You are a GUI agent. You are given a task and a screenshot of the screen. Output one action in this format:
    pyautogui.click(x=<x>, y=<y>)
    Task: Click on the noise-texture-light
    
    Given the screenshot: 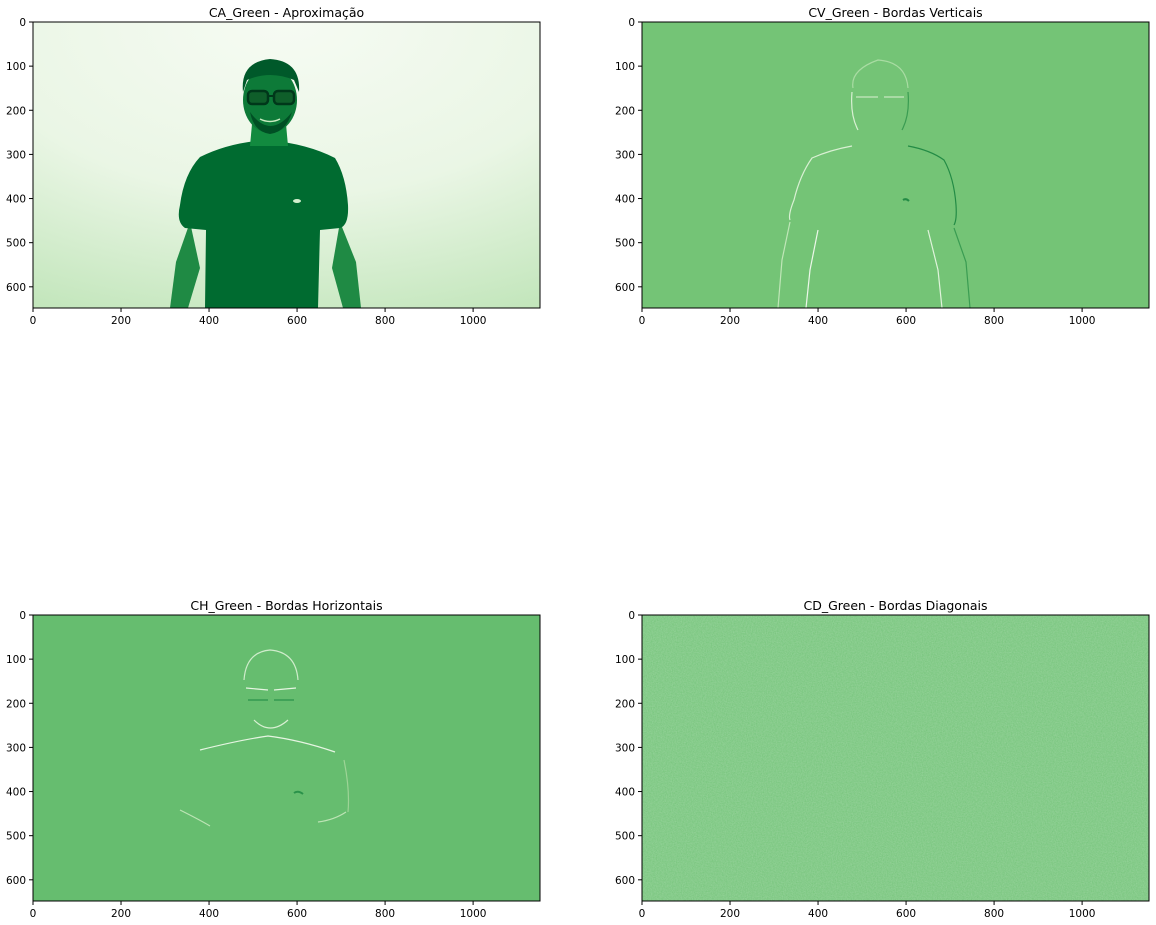 What is the action you would take?
    pyautogui.click(x=895, y=758)
    